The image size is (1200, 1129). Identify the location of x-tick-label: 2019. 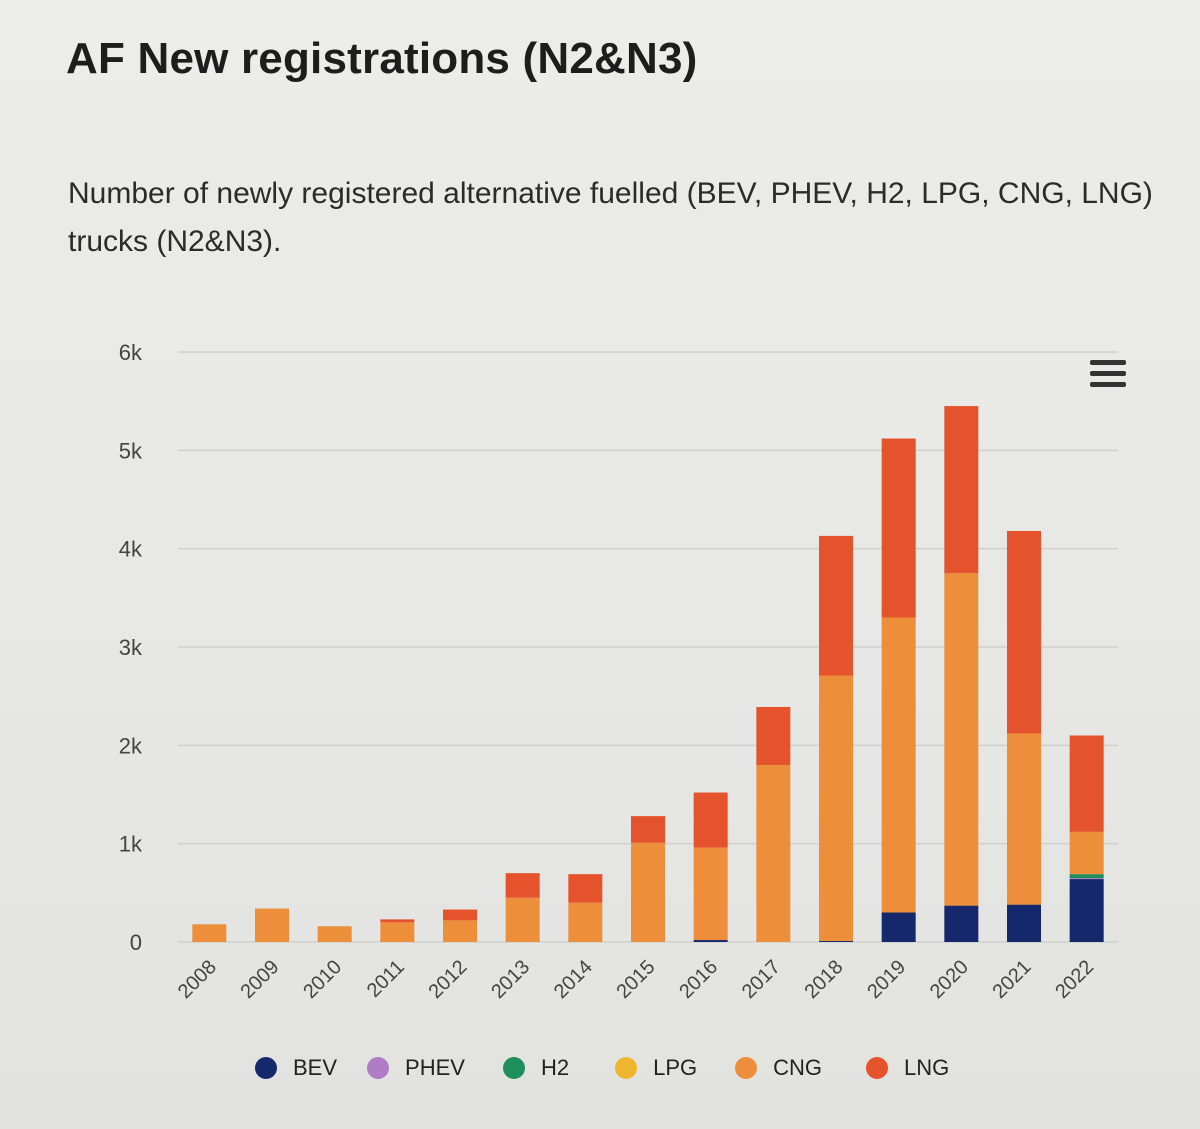
(886, 979).